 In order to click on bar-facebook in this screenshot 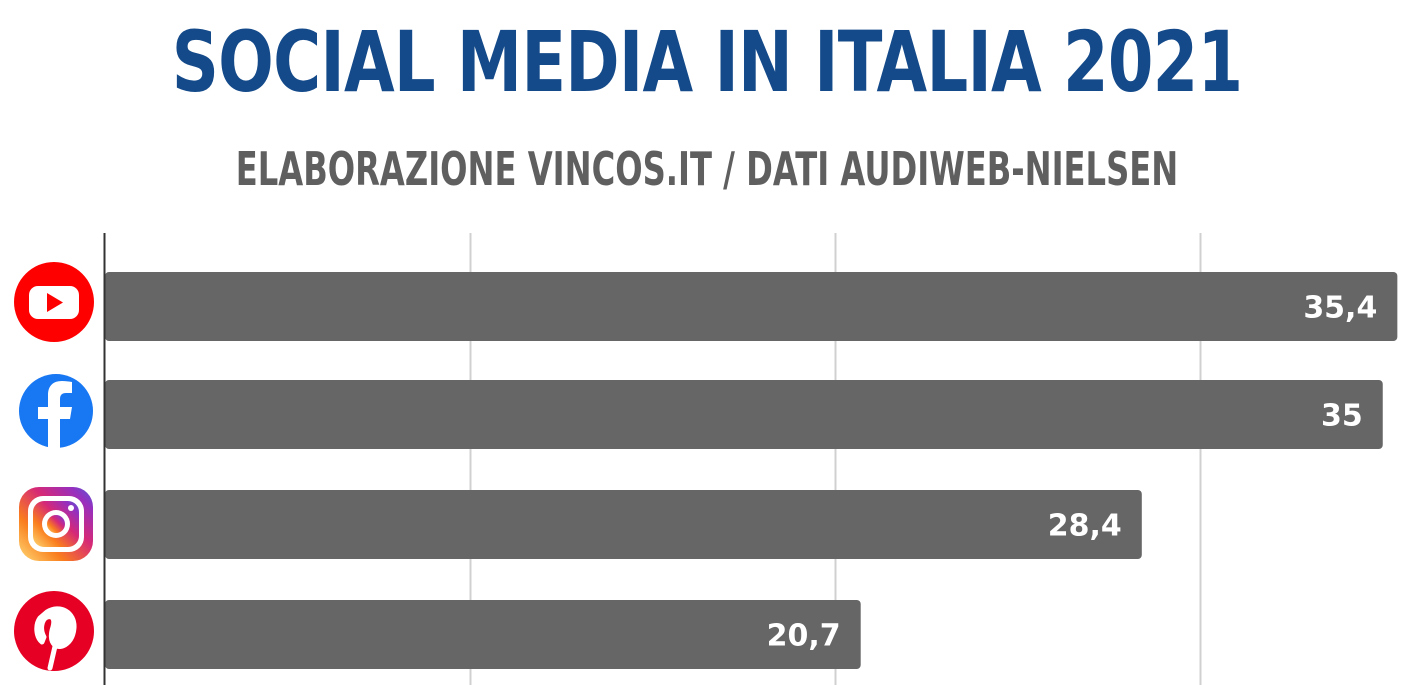, I will do `click(744, 414)`.